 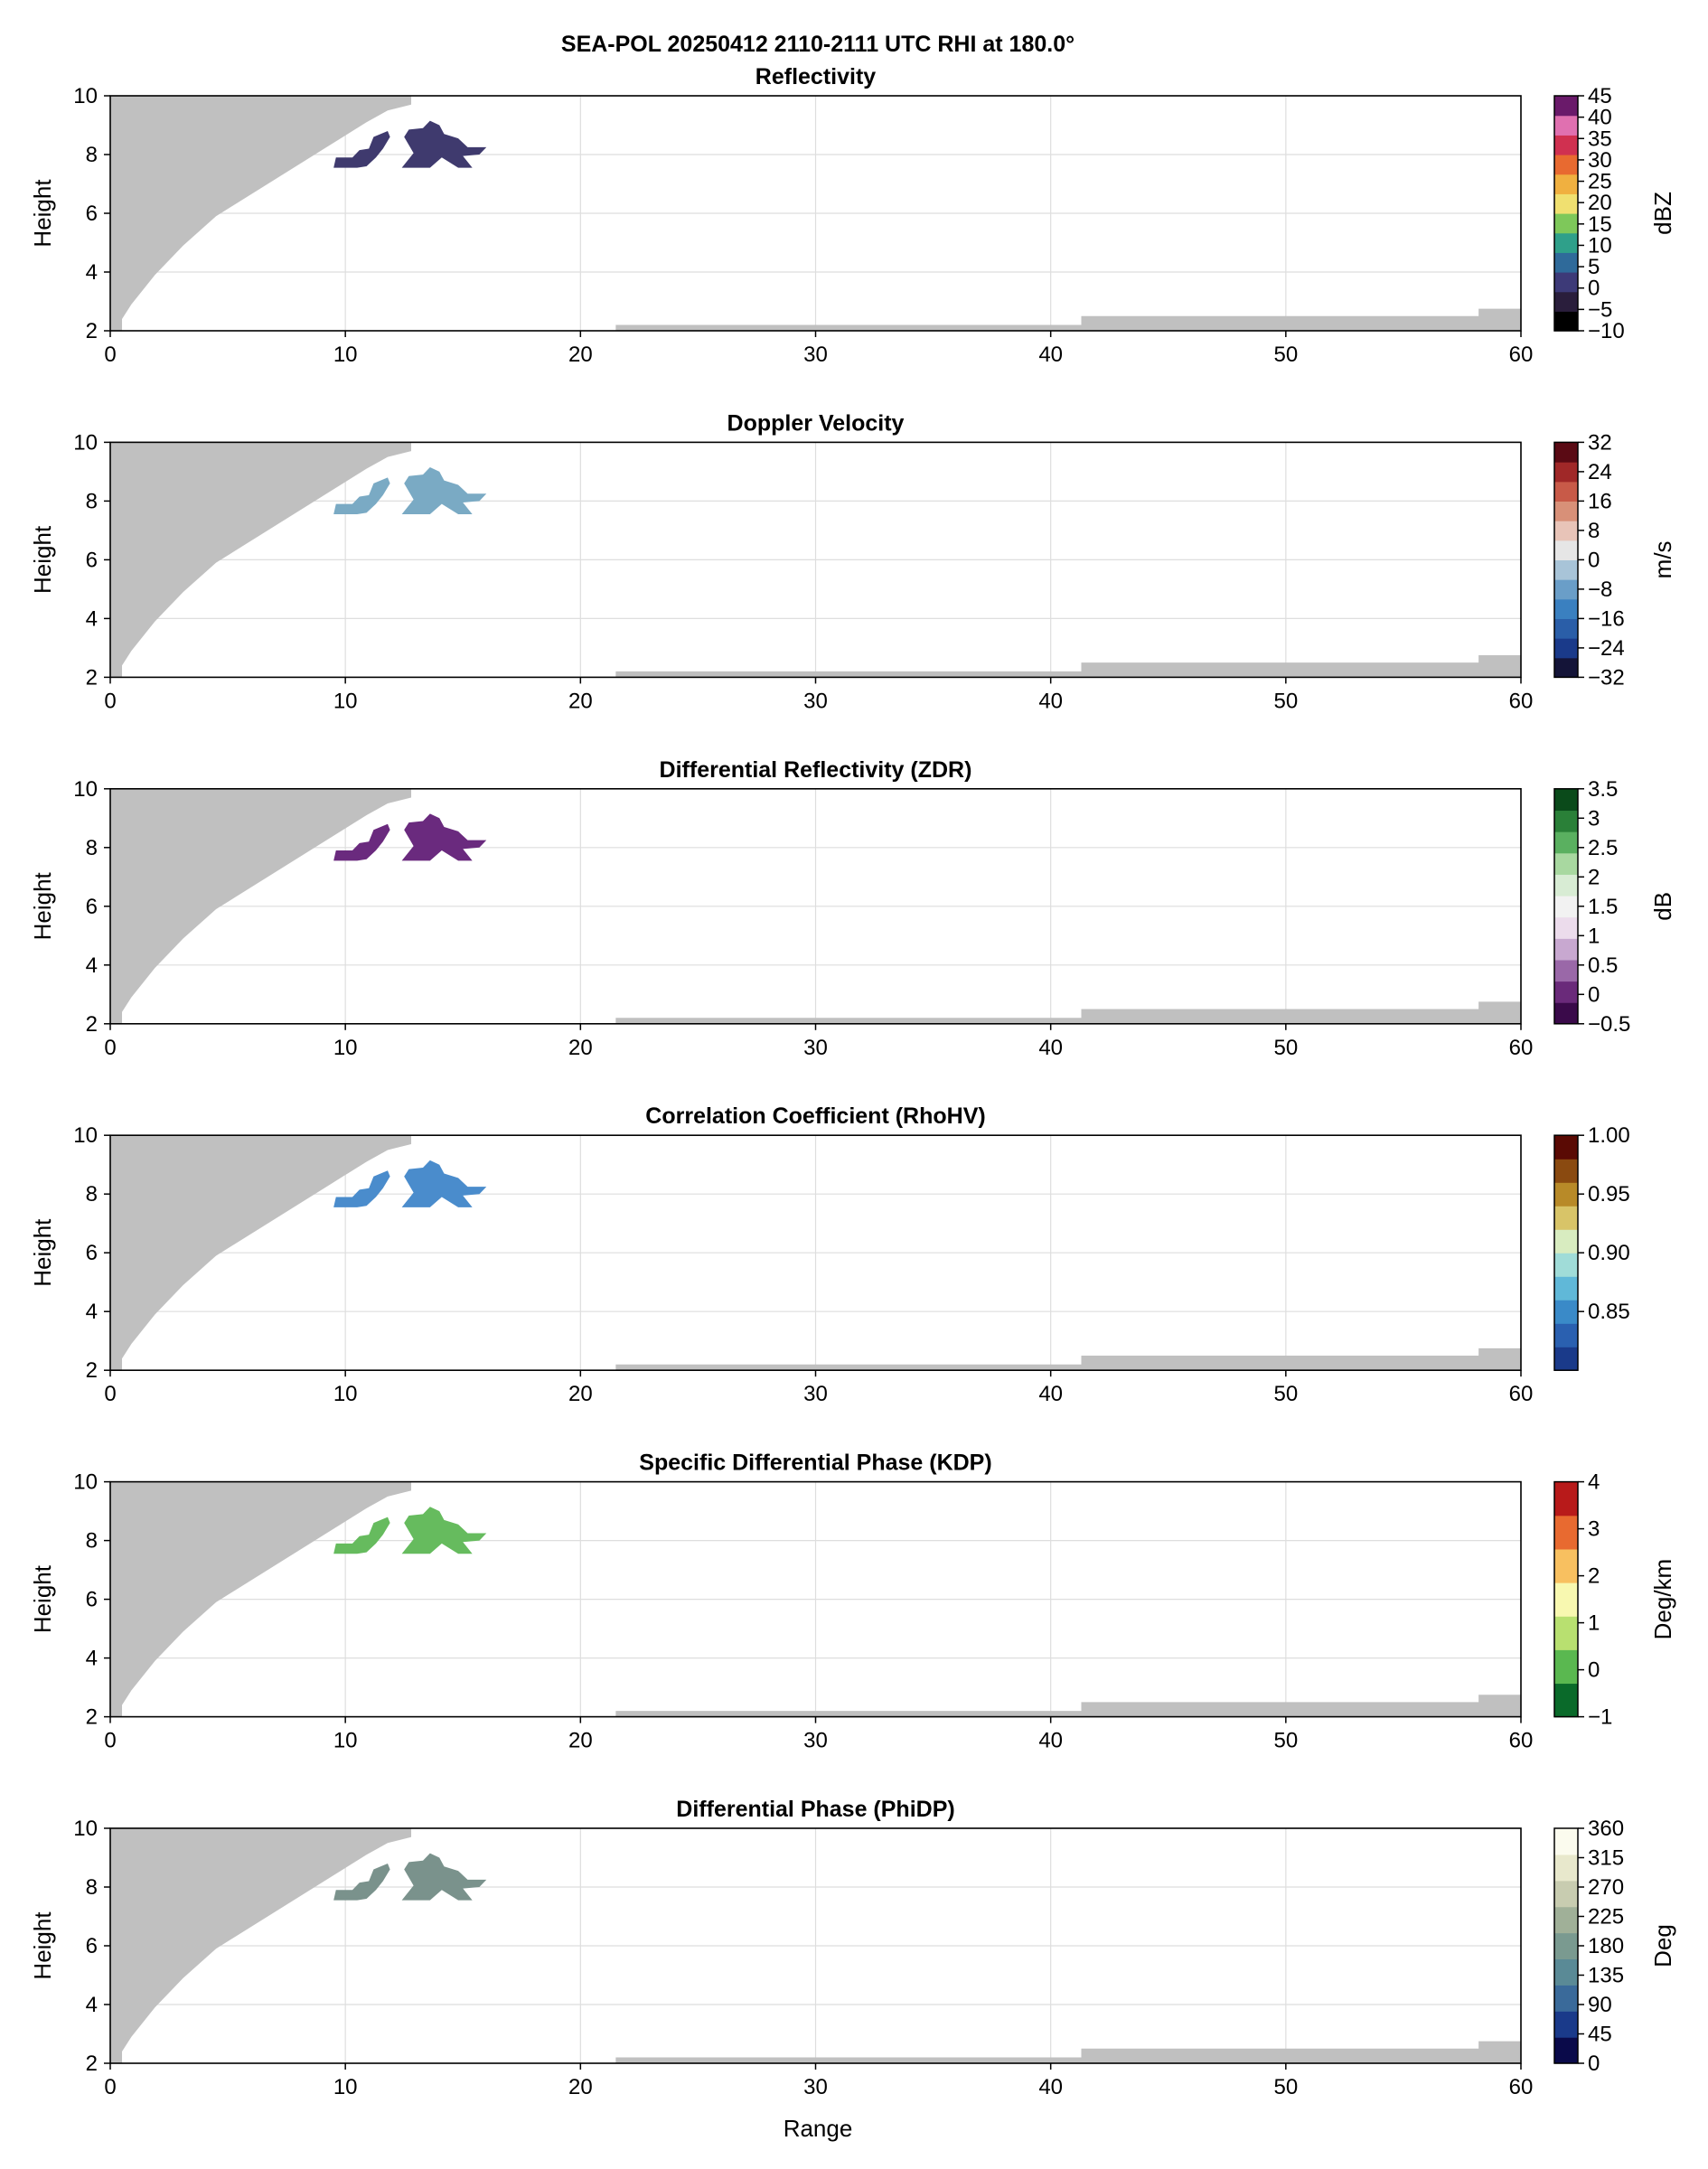 What do you see at coordinates (1606, 1888) in the screenshot?
I see `colorbar-tick-label: 270` at bounding box center [1606, 1888].